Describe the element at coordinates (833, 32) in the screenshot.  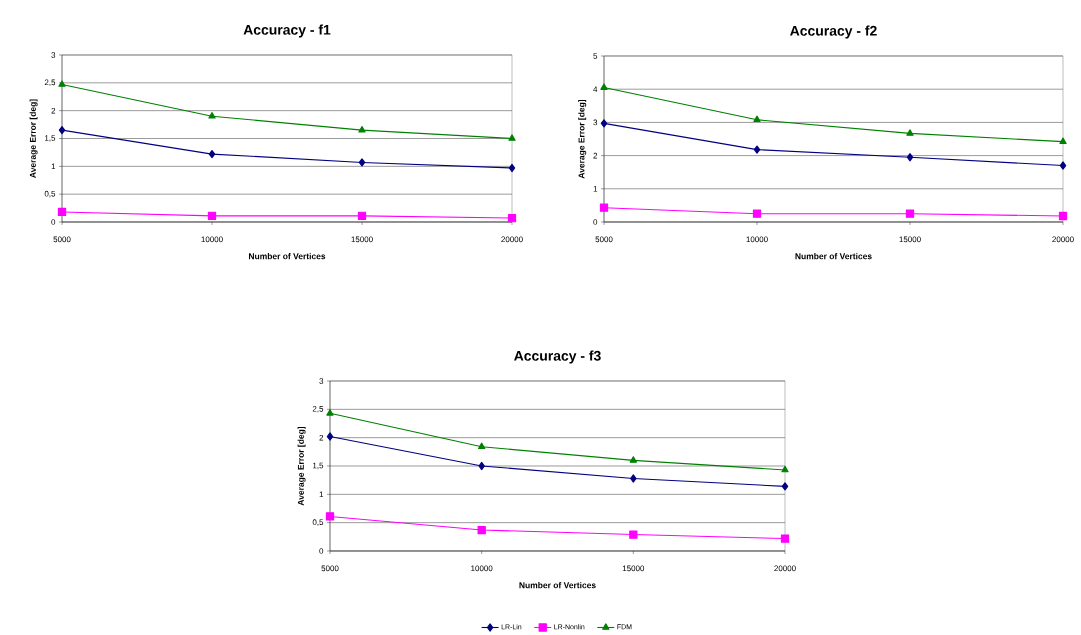
I see `chart-title: Accuracy - f2` at that location.